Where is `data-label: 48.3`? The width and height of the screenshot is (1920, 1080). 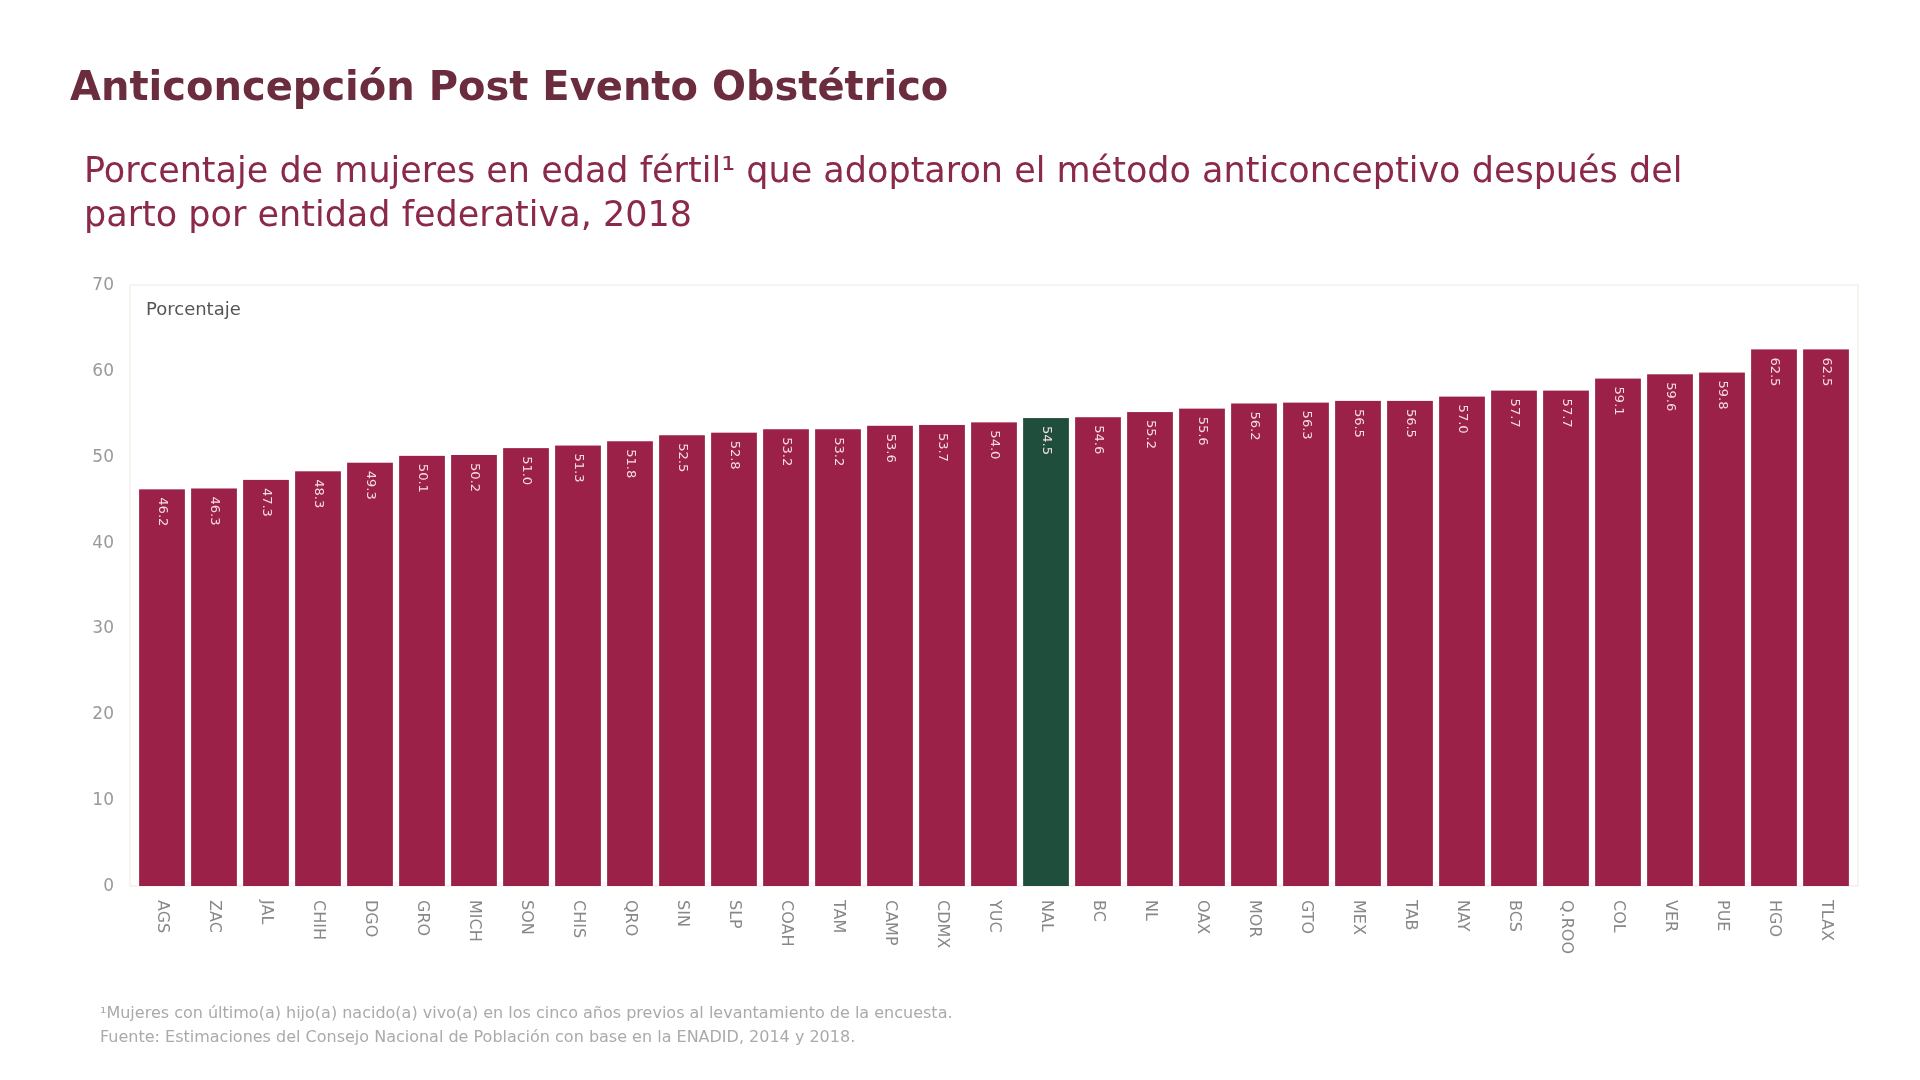 data-label: 48.3 is located at coordinates (319, 494).